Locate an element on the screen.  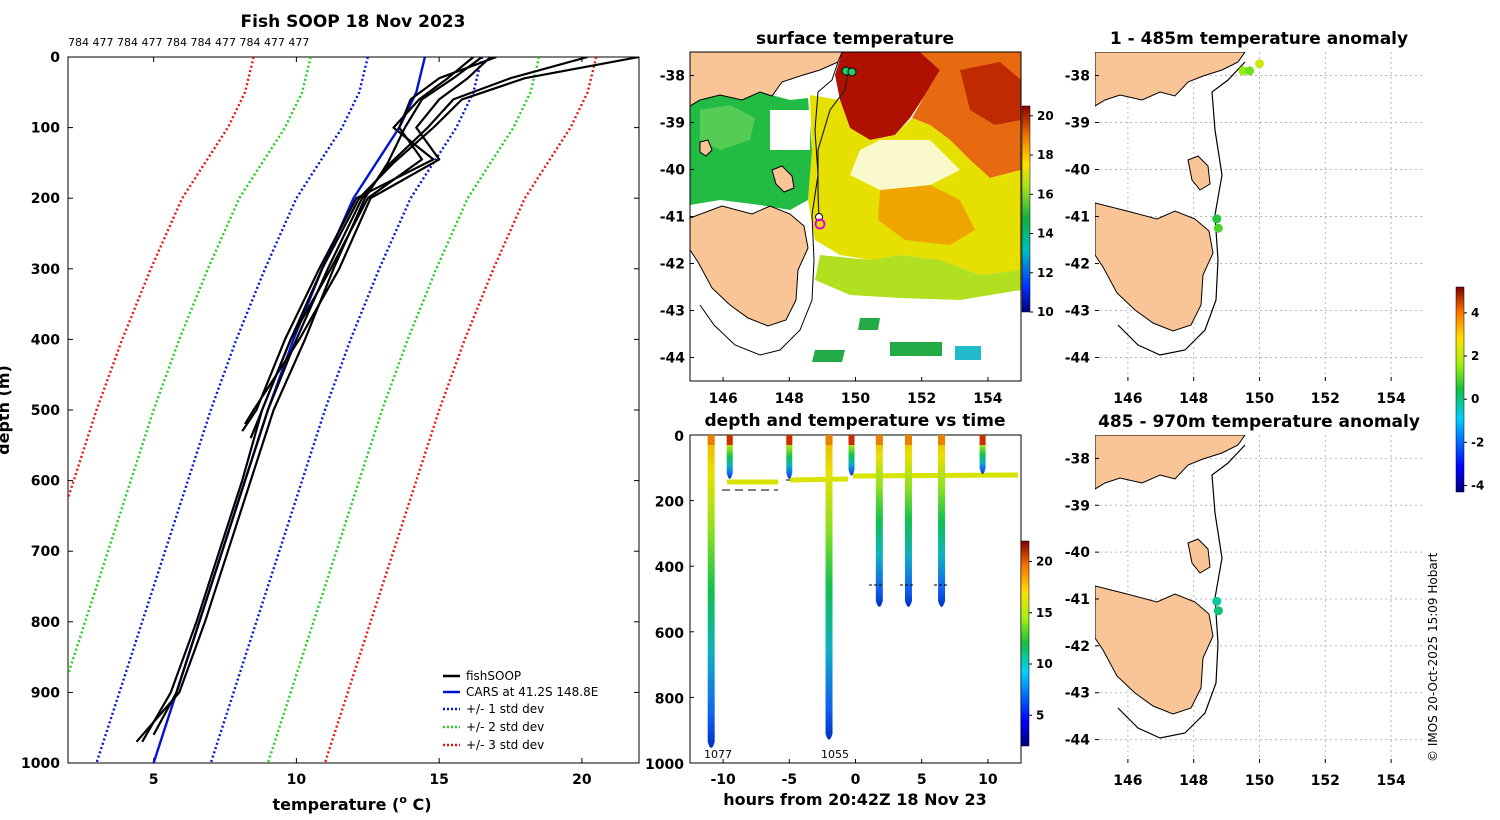
depth-tick-label: 600 is located at coordinates (669, 634).